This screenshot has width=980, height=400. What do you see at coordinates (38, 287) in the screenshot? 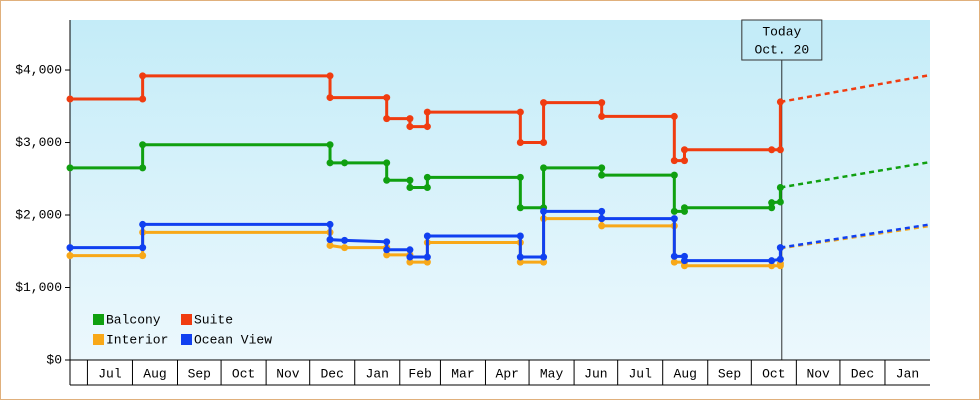
I see `y-tick-label: $1,000` at bounding box center [38, 287].